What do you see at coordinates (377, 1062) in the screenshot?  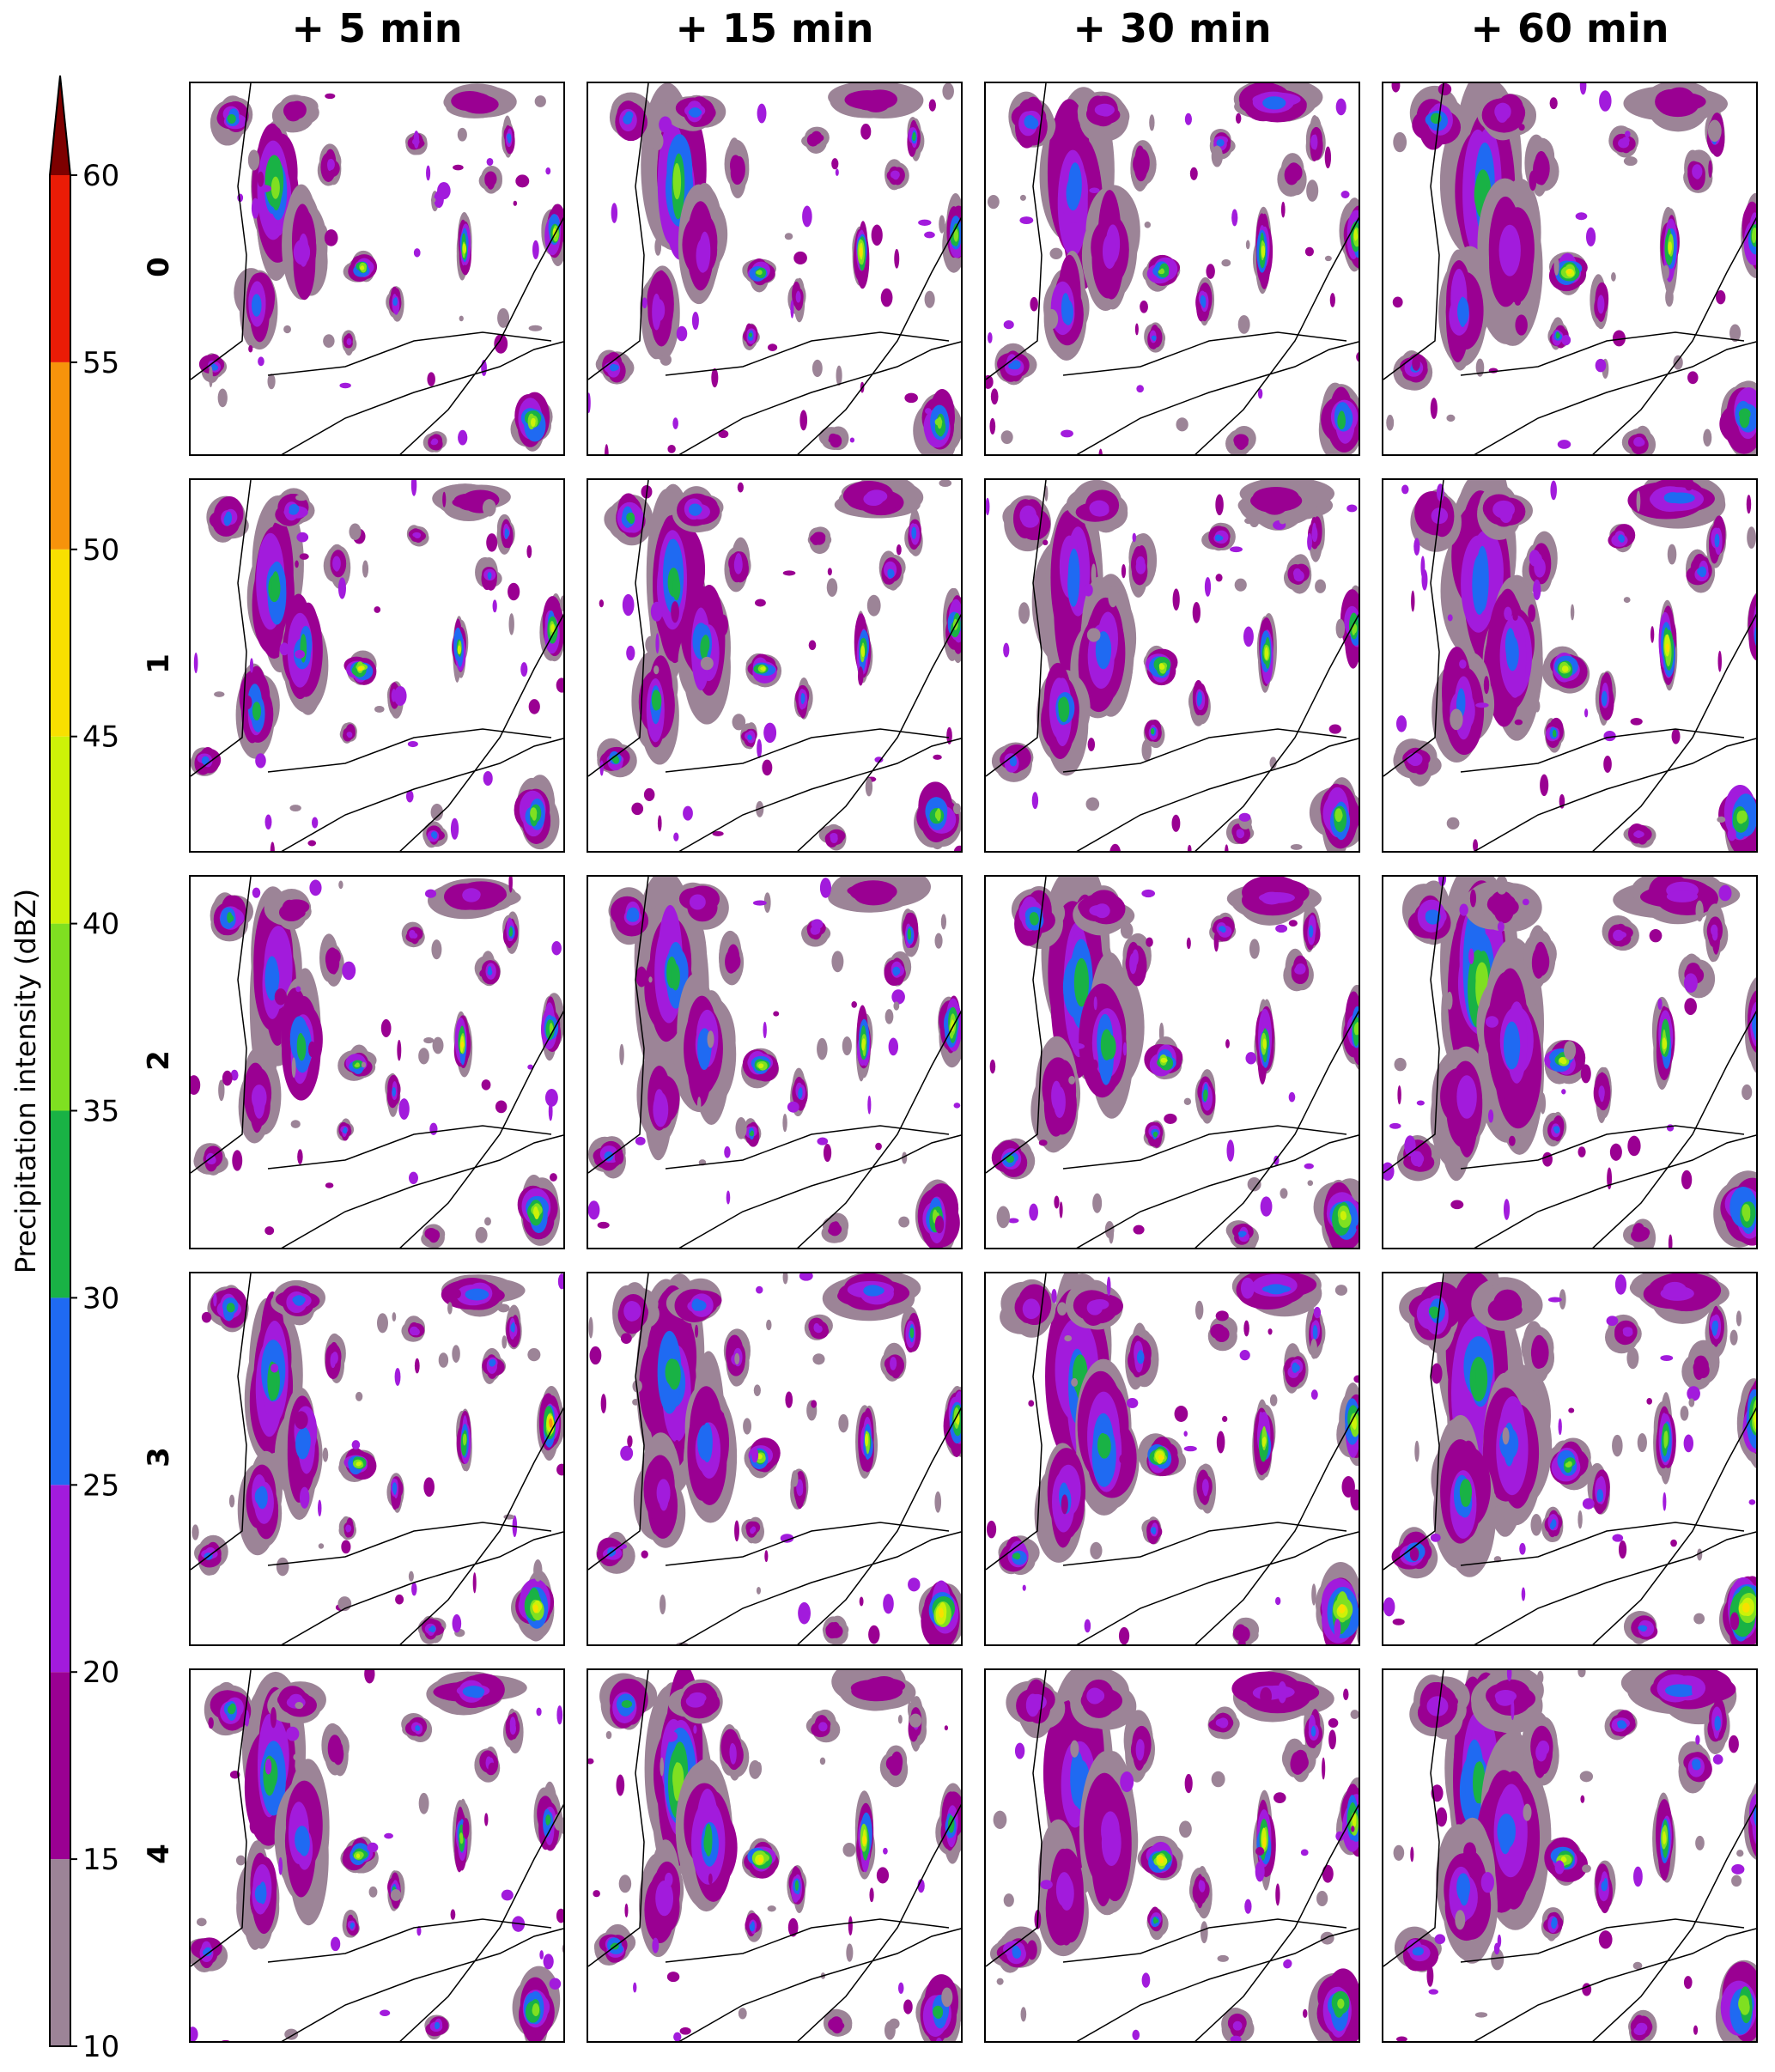 I see `map-panel-r2-c1` at bounding box center [377, 1062].